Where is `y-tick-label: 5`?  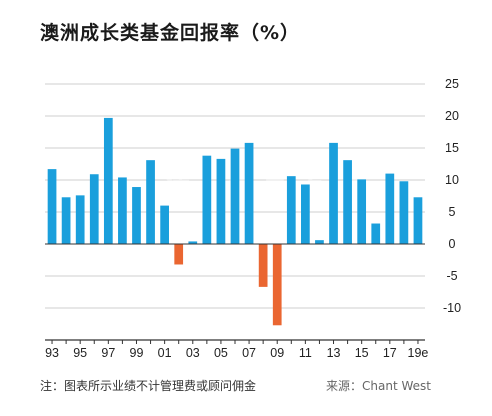 y-tick-label: 5 is located at coordinates (452, 212).